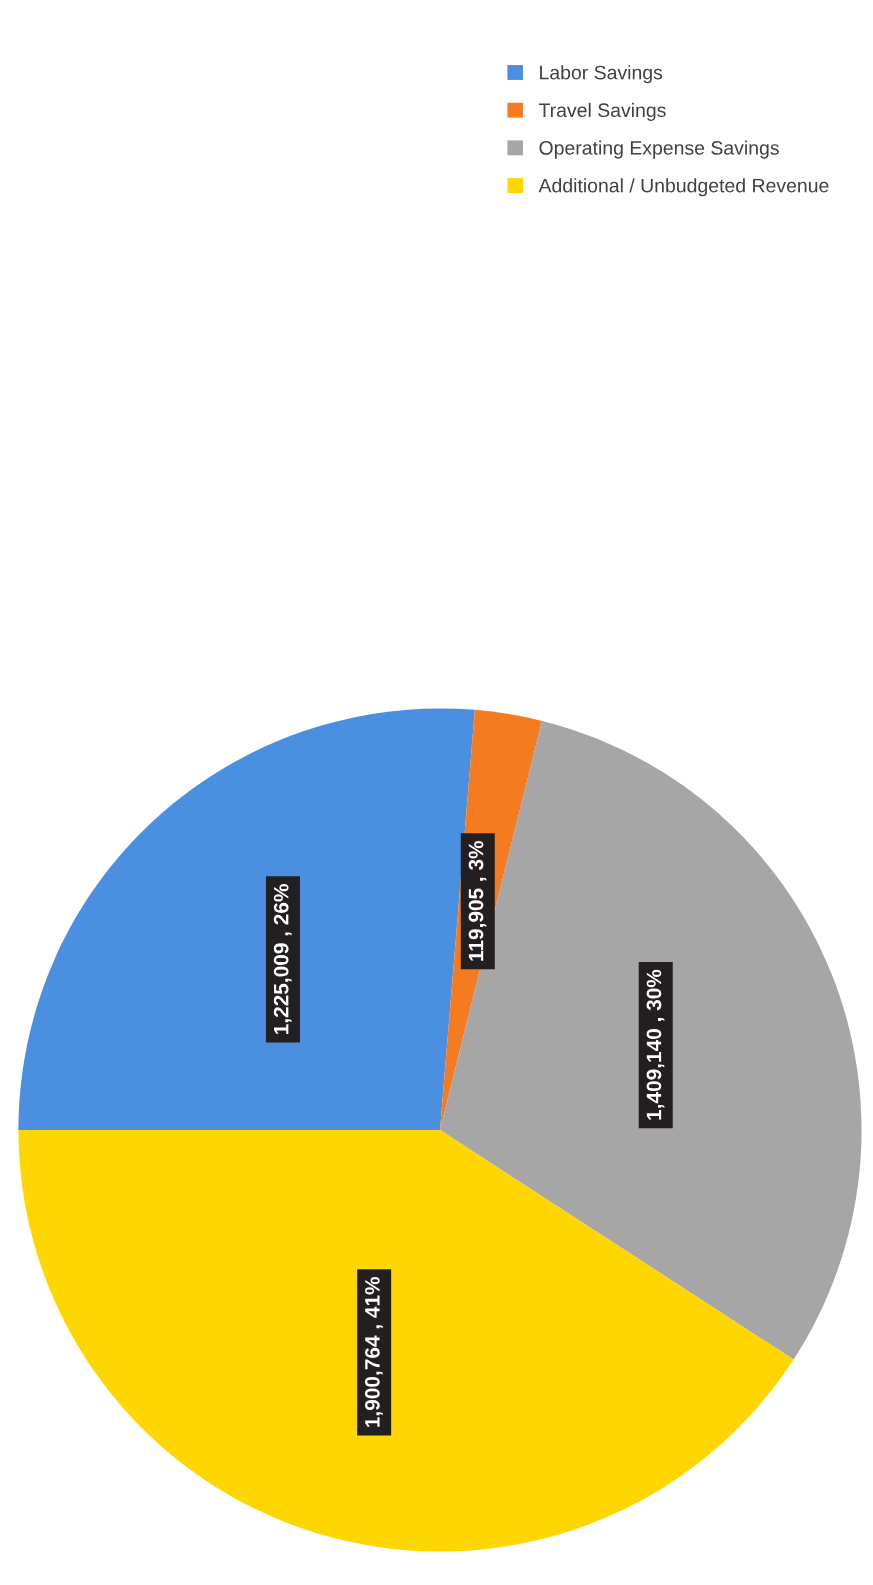 This screenshot has height=1585, width=873. Describe the element at coordinates (477, 900) in the screenshot. I see `data-label: 119,905 , 3%` at that location.